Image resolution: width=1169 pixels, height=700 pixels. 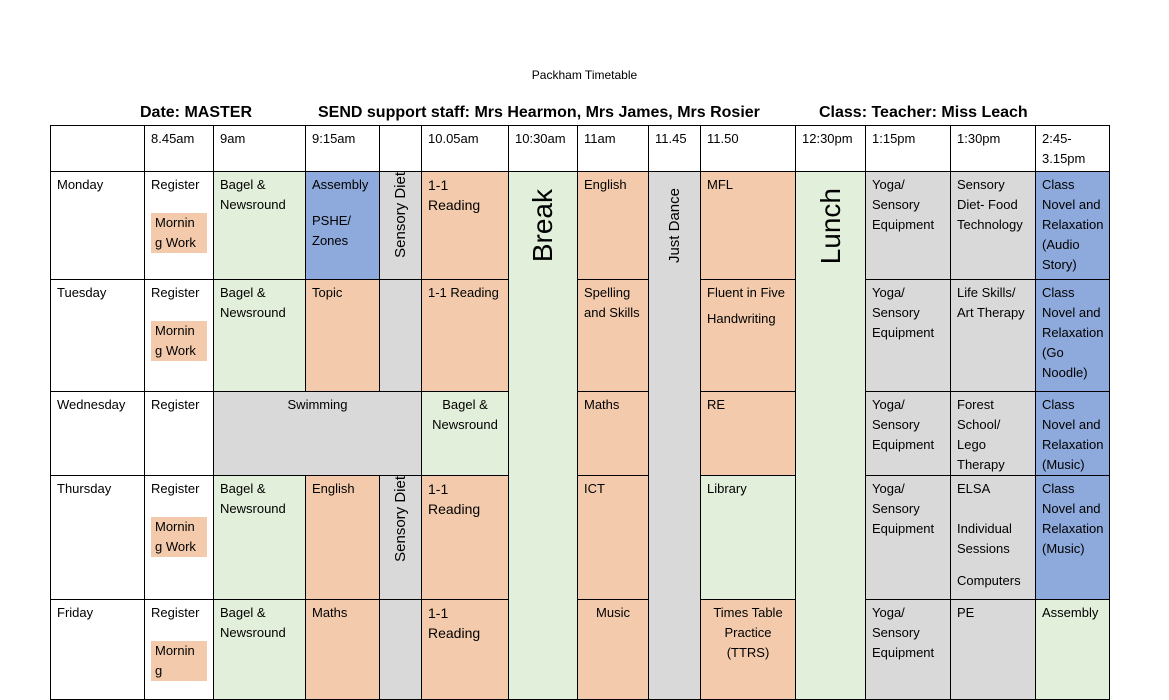 I want to click on just-dance-cell: Just Dance, so click(x=674, y=435).